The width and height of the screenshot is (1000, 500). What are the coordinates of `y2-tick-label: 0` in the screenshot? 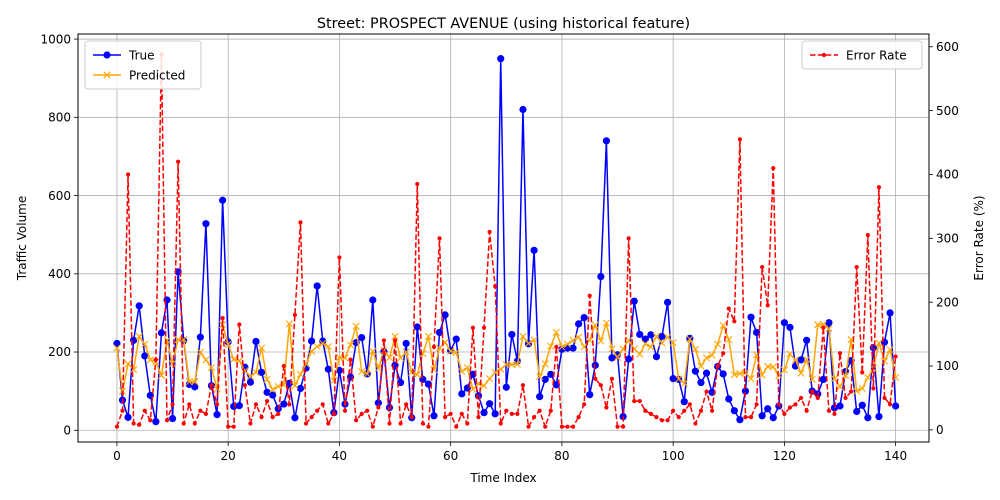 It's located at (940, 430).